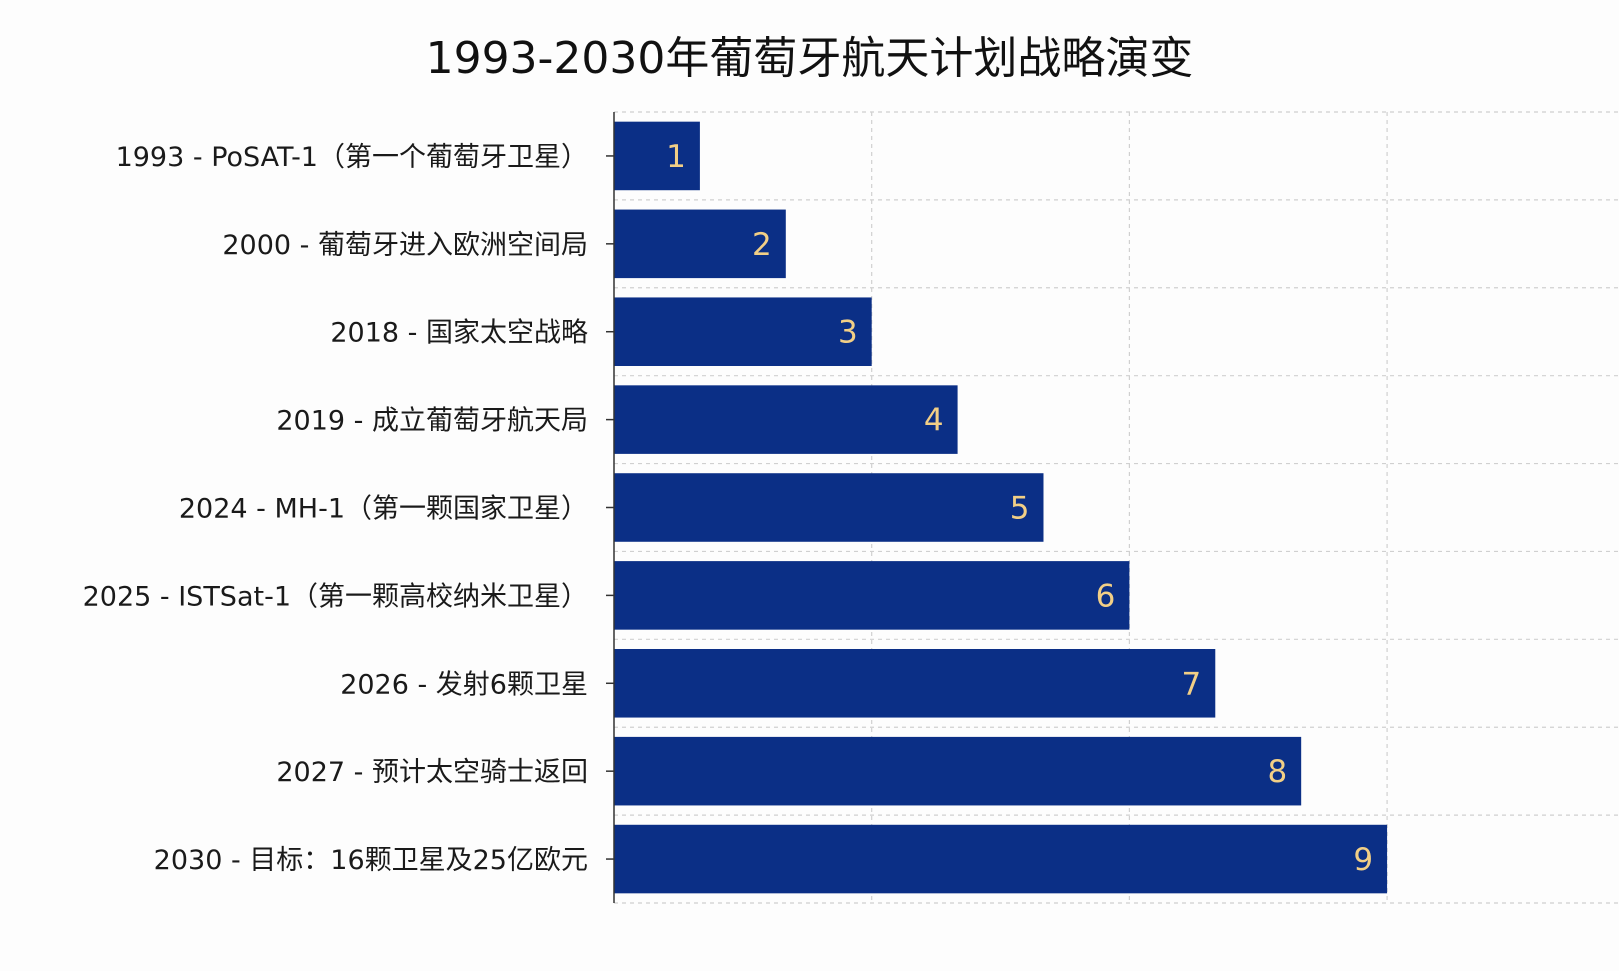 Image resolution: width=1619 pixels, height=971 pixels. I want to click on bar-value-label: 7, so click(1192, 684).